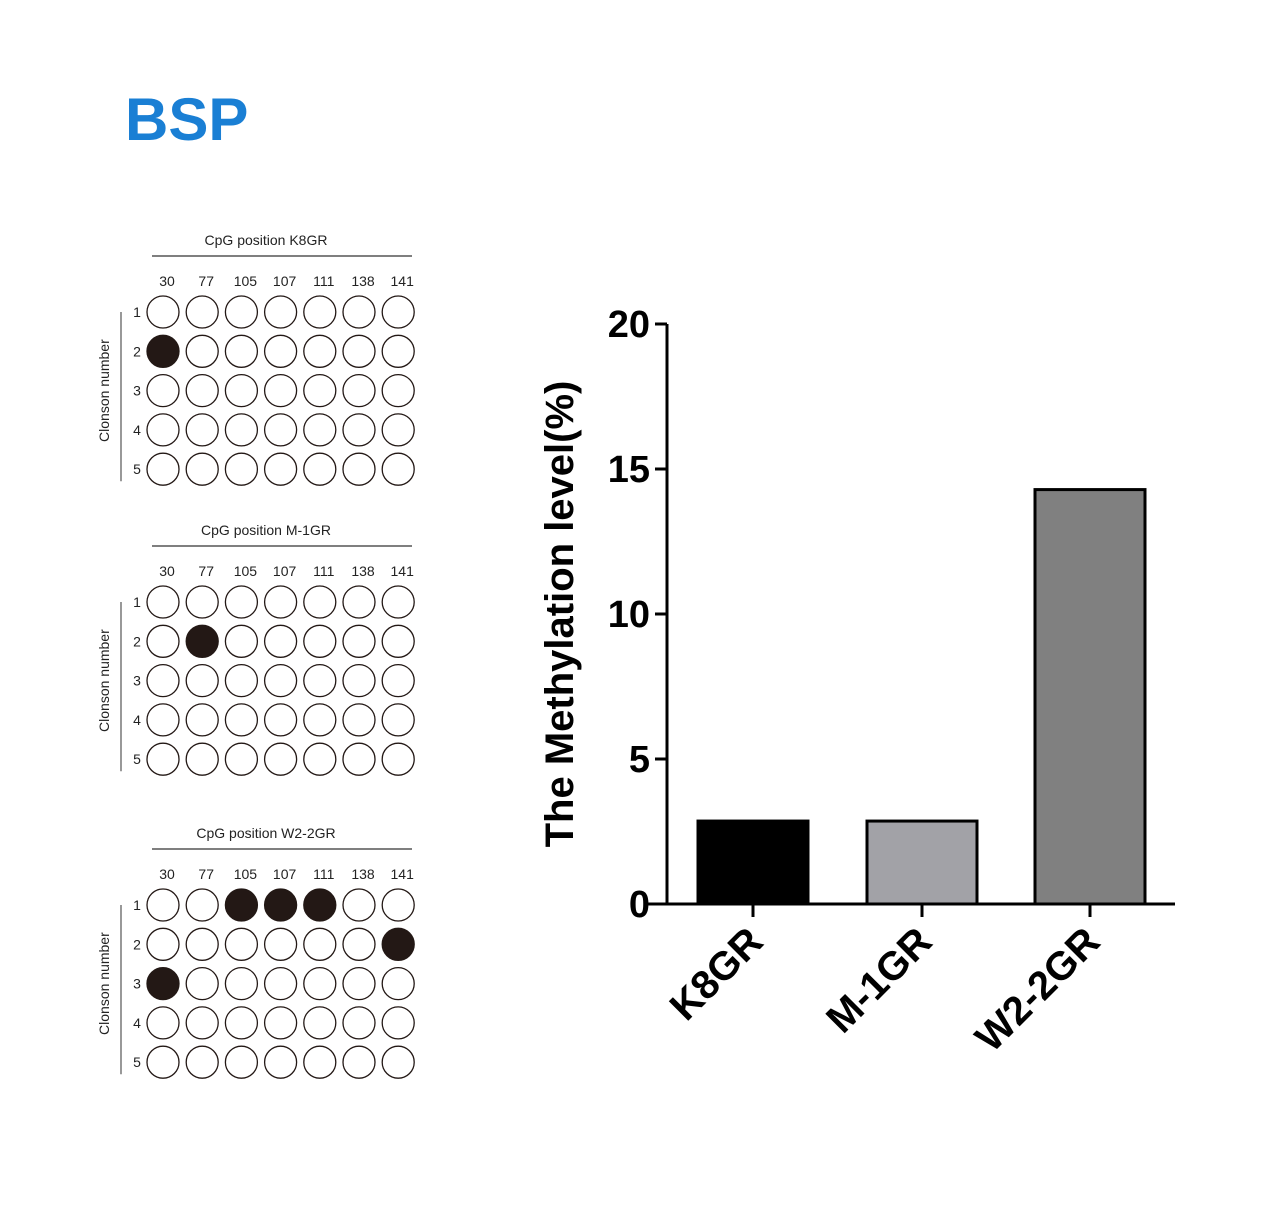  What do you see at coordinates (1037, 989) in the screenshot?
I see `x-tick-label: W2-2GR` at bounding box center [1037, 989].